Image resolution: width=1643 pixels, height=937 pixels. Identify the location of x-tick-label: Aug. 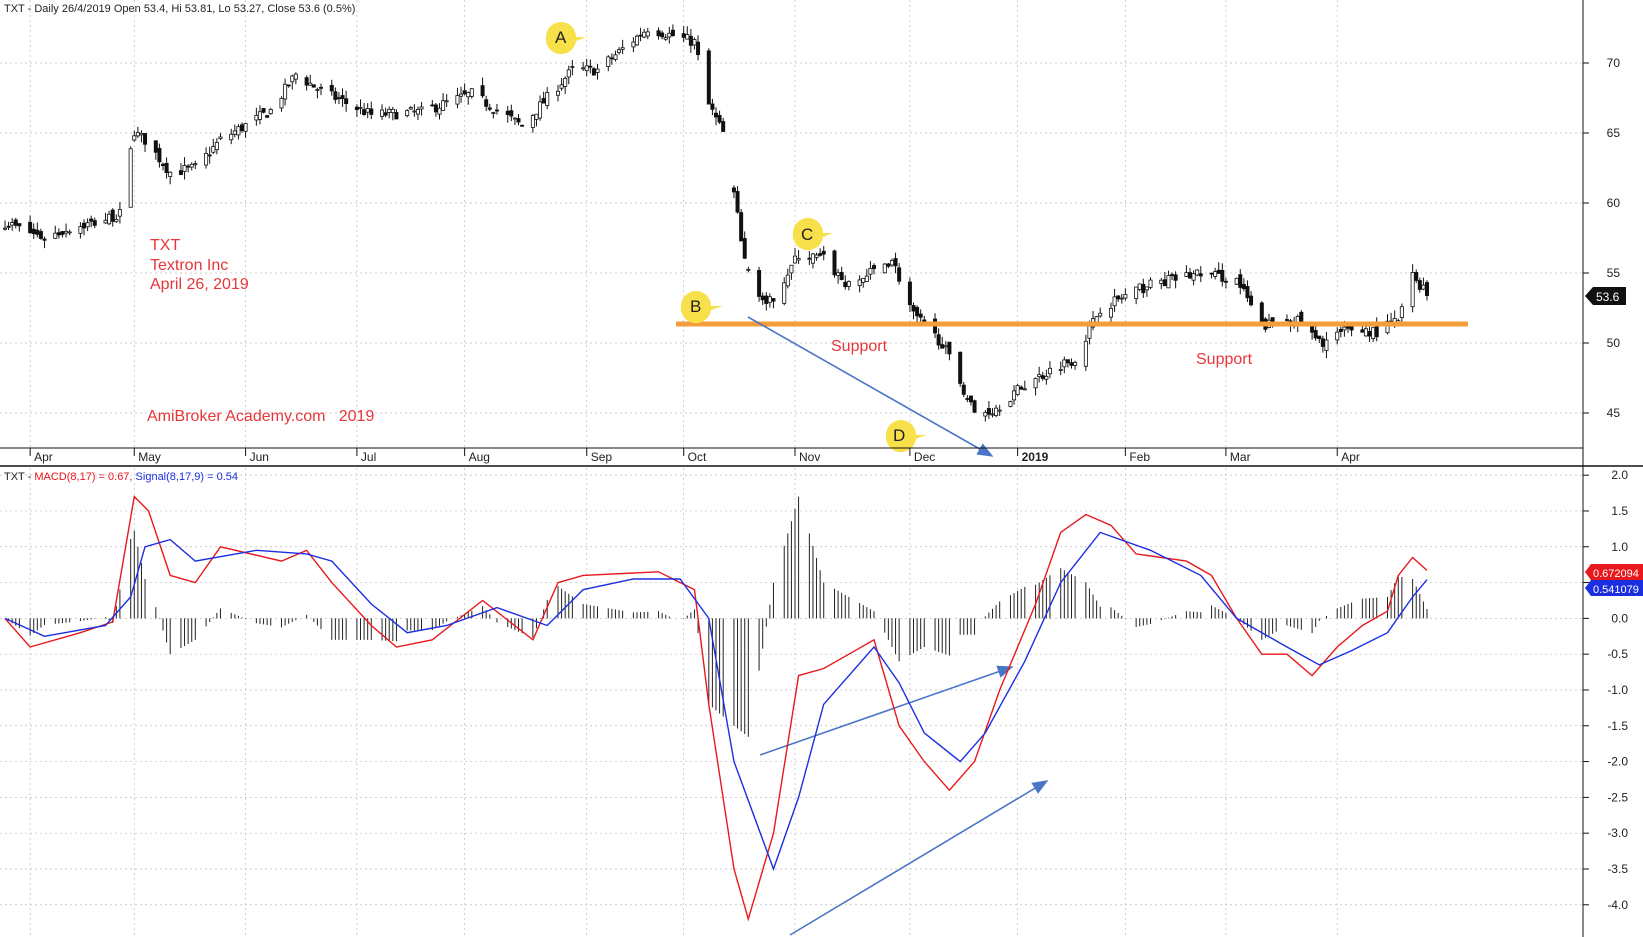
(479, 457).